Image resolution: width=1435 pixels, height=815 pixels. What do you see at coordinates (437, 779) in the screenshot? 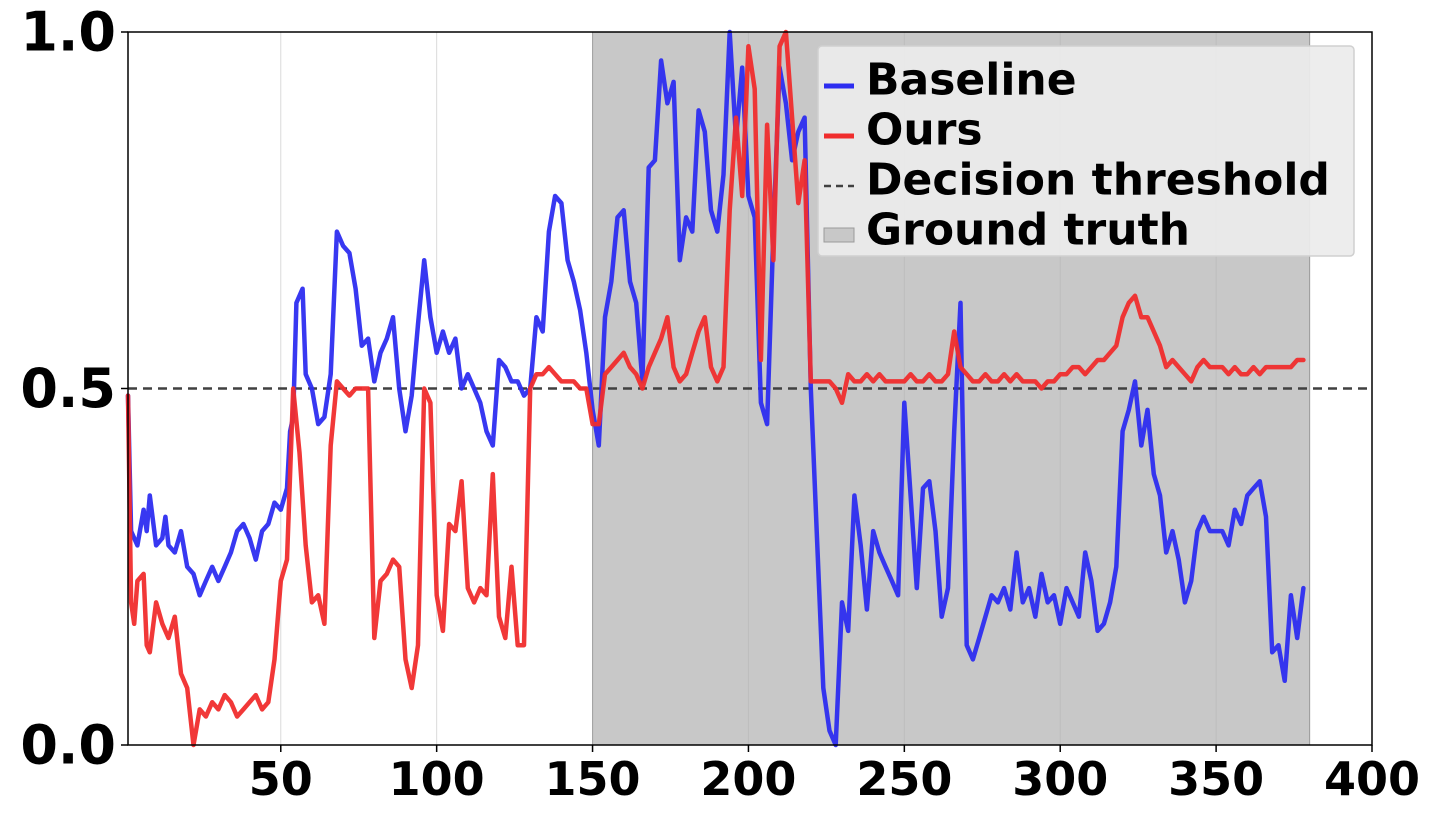
I see `x-tick-label: 100` at bounding box center [437, 779].